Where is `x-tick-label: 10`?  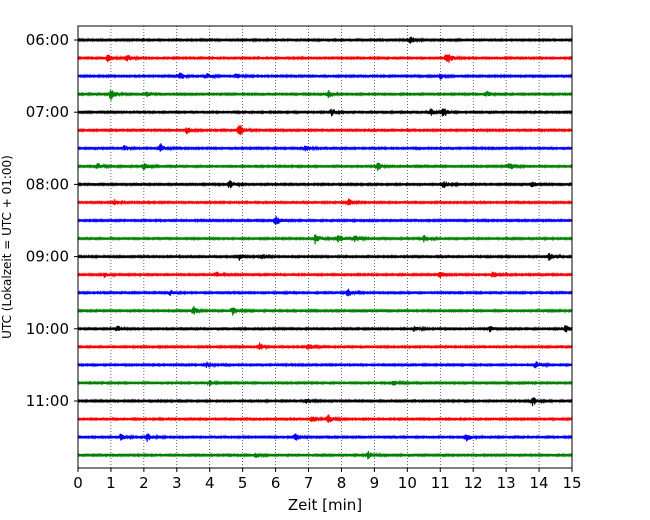 x-tick-label: 10 is located at coordinates (407, 483).